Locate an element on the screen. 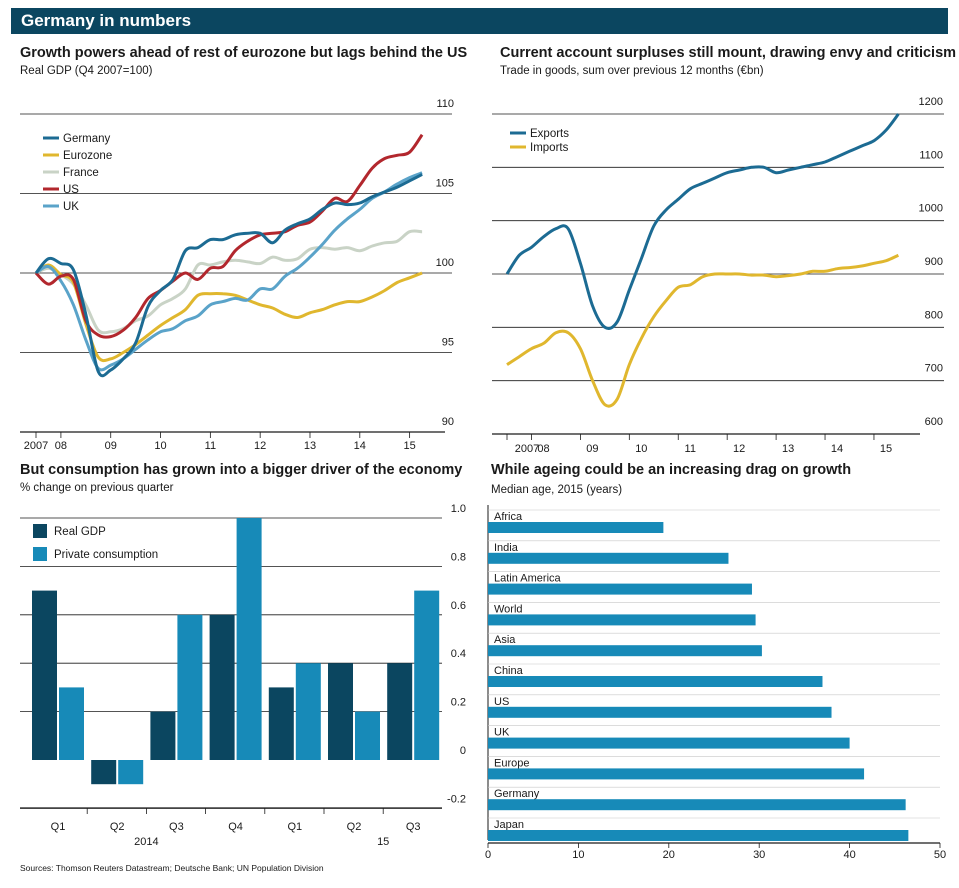 This screenshot has width=959, height=888. age-category-label: UK is located at coordinates (502, 733).